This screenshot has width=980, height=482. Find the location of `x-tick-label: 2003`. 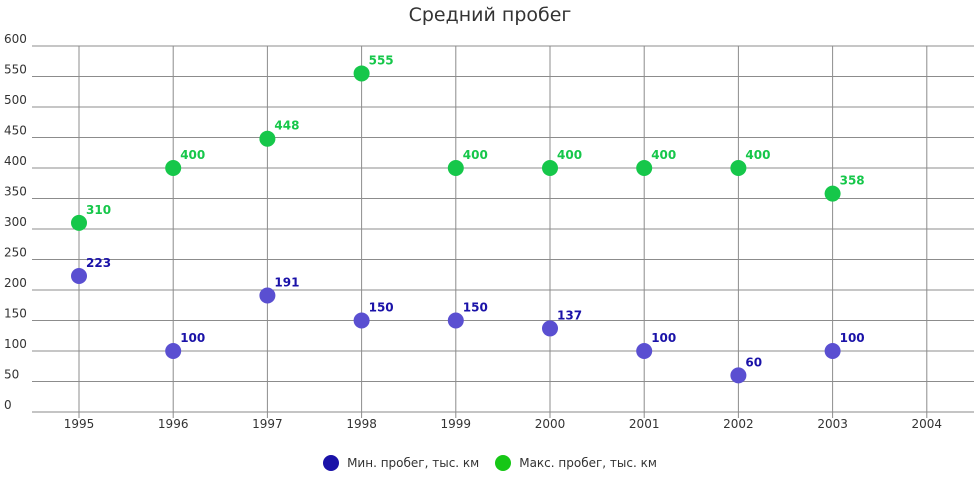

x-tick-label: 2003 is located at coordinates (832, 424).